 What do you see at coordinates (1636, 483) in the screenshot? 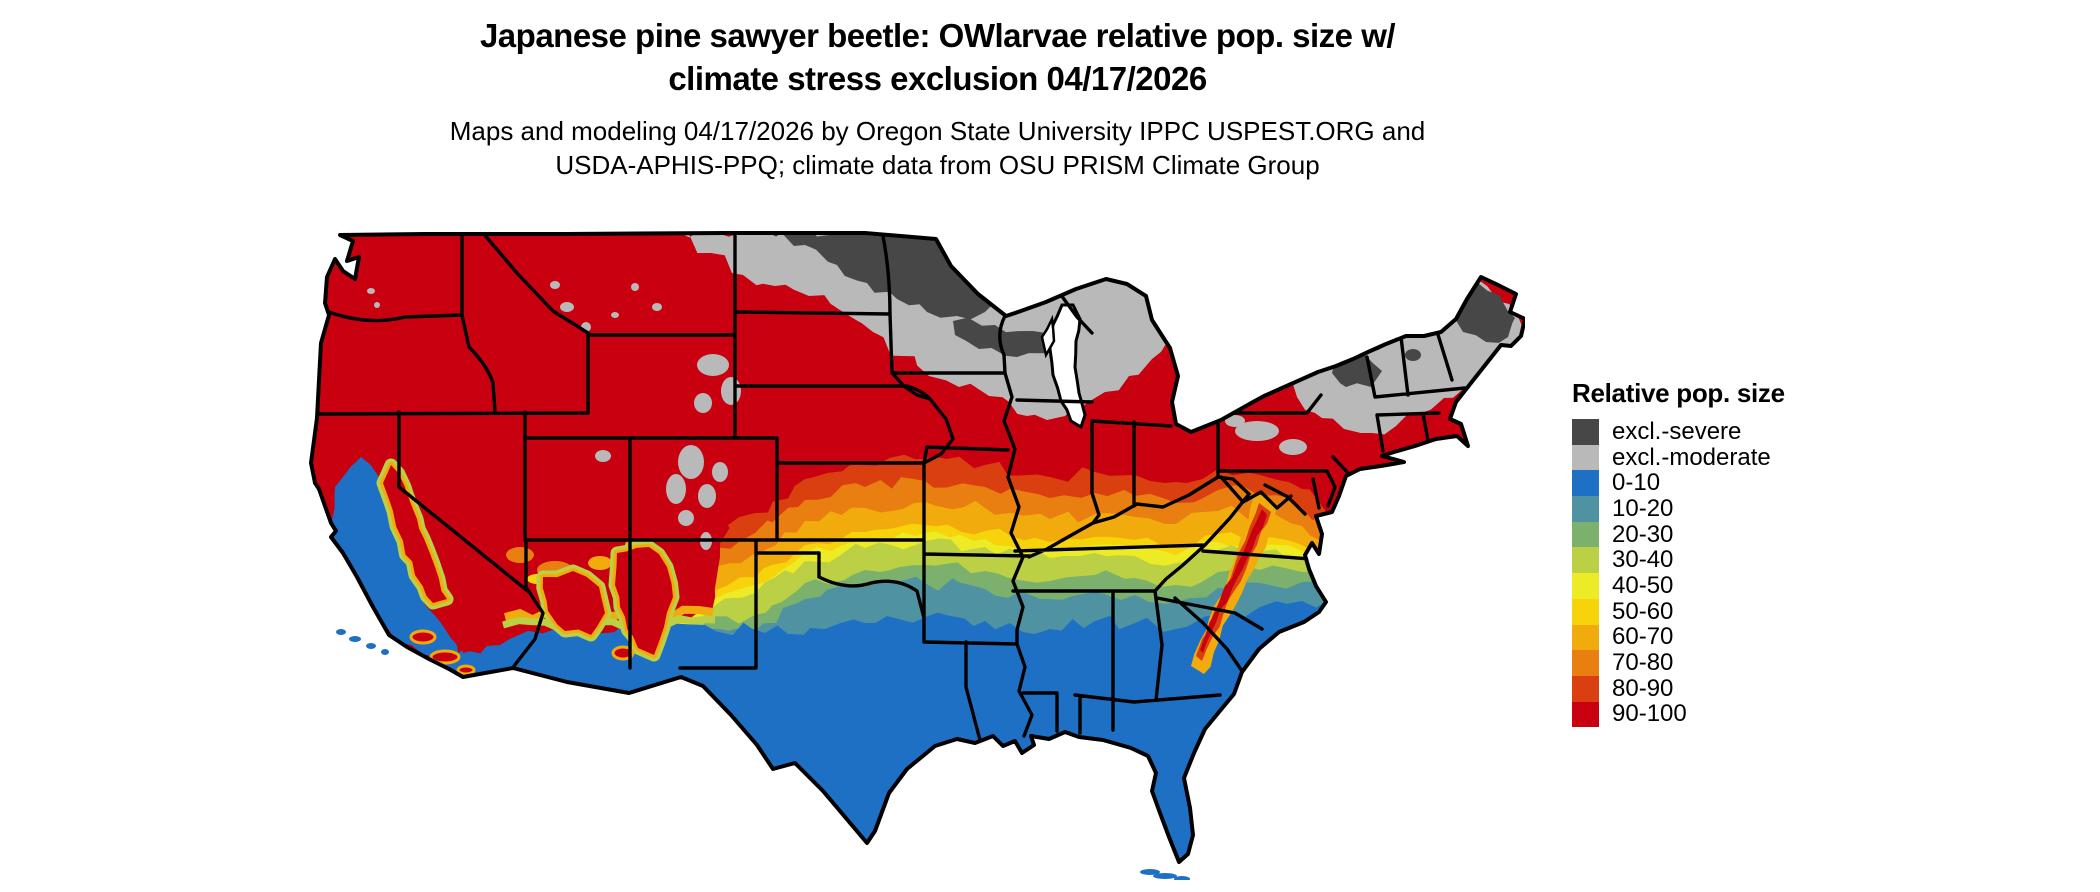
I see `legend-entry-label: 0-10` at bounding box center [1636, 483].